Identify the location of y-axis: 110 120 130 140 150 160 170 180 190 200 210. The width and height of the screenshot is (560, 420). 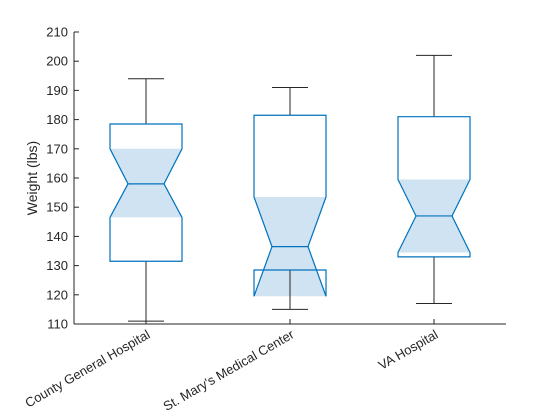
(62, 178).